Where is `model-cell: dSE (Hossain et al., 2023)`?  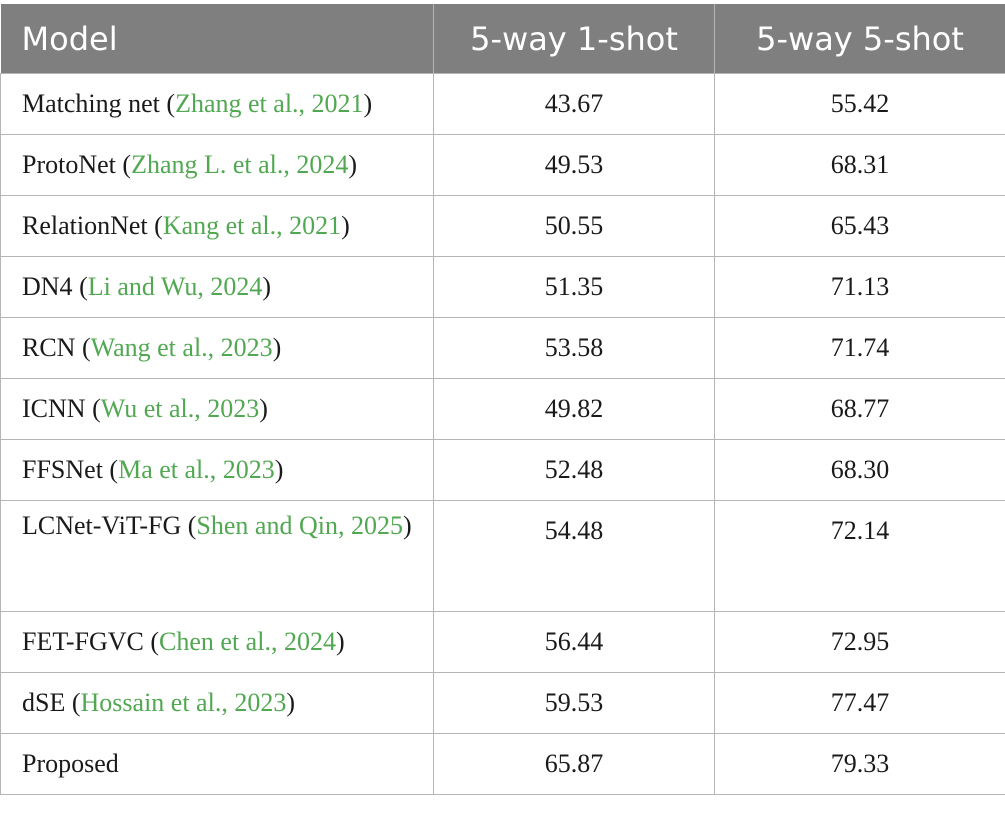 model-cell: dSE (Hossain et al., 2023) is located at coordinates (217, 703).